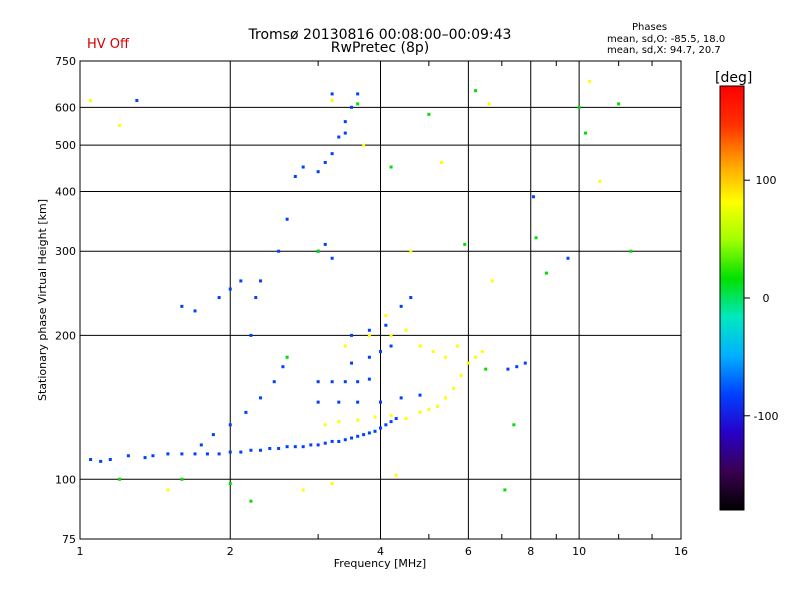 The width and height of the screenshot is (800, 600). I want to click on x-axis-label: Frequency [MHz], so click(380, 563).